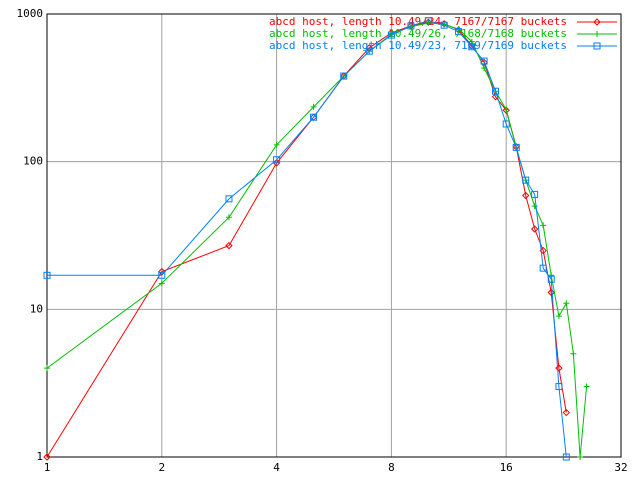 The width and height of the screenshot is (640, 480). What do you see at coordinates (391, 467) in the screenshot?
I see `x-tick-label: 8` at bounding box center [391, 467].